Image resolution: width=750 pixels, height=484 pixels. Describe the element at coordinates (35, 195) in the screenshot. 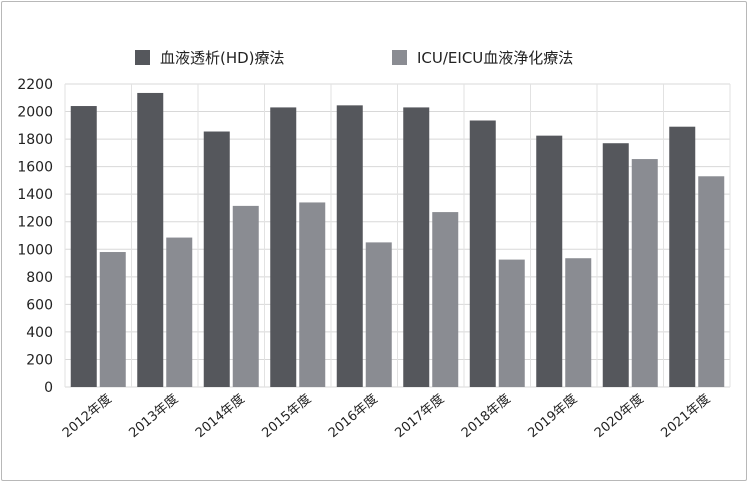

I see `y-tick-label: 1400` at that location.